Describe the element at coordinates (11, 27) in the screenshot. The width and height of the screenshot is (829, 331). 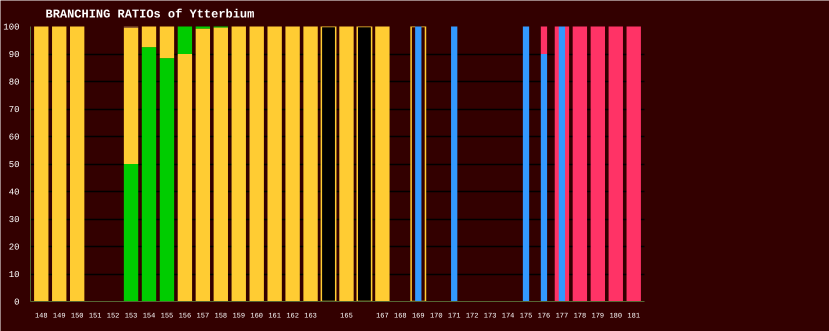
I see `y-tick-label: 100` at that location.